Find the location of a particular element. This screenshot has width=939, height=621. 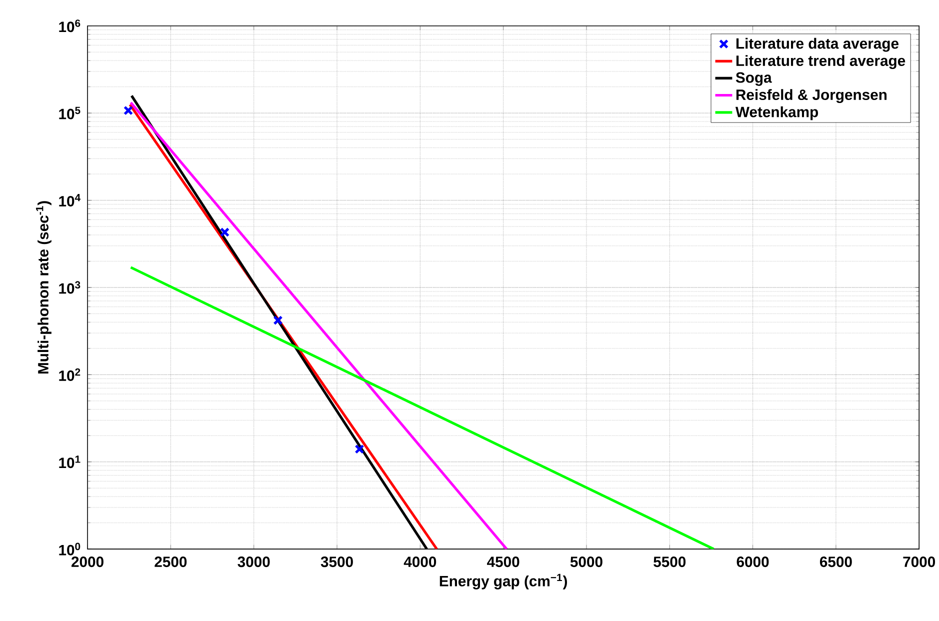

legend-label: Wetenkamp is located at coordinates (776, 113).